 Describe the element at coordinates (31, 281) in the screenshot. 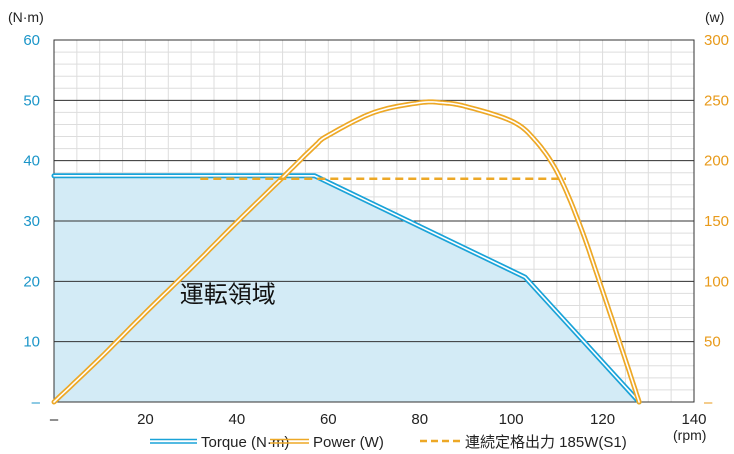

I see `left-tick-label: 20` at that location.